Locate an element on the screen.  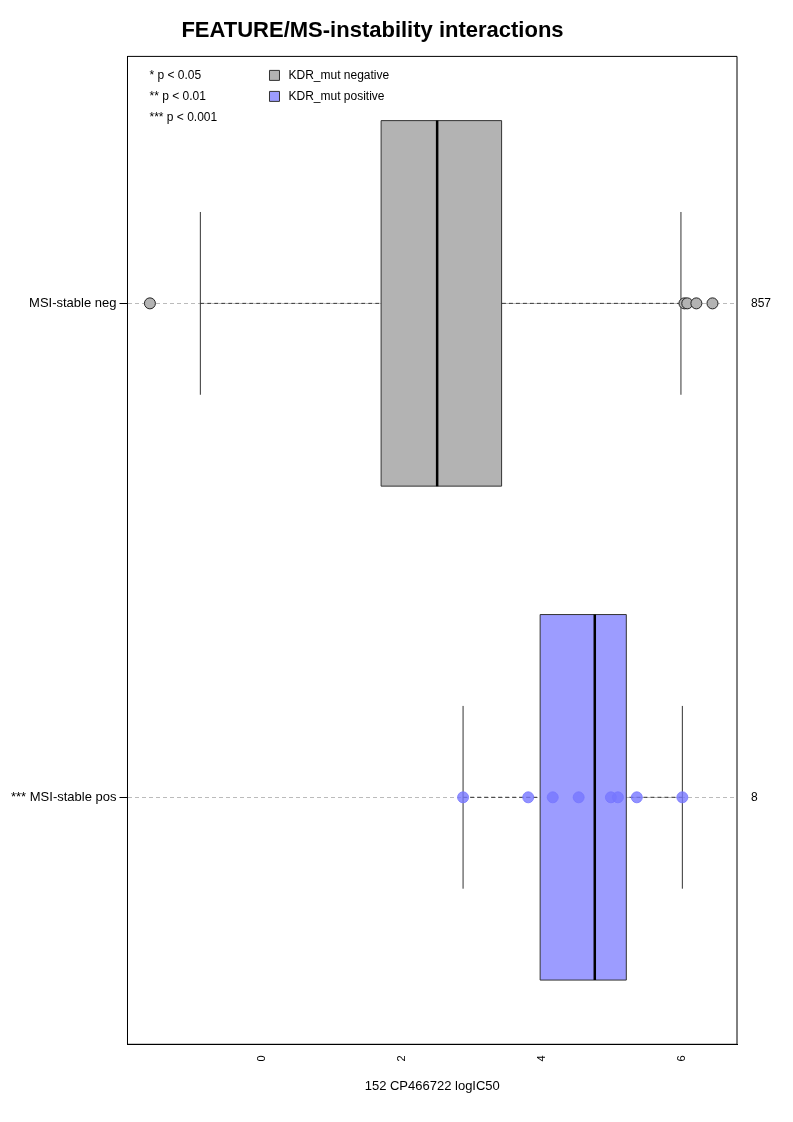
text: 8 is located at coordinates (754, 796).